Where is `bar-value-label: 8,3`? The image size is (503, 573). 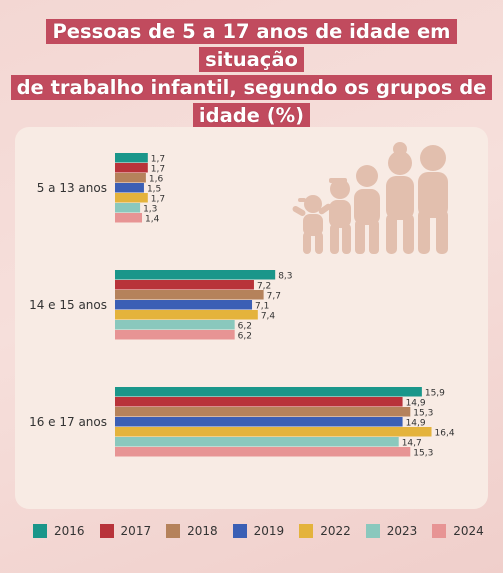 bar-value-label: 8,3 is located at coordinates (285, 277).